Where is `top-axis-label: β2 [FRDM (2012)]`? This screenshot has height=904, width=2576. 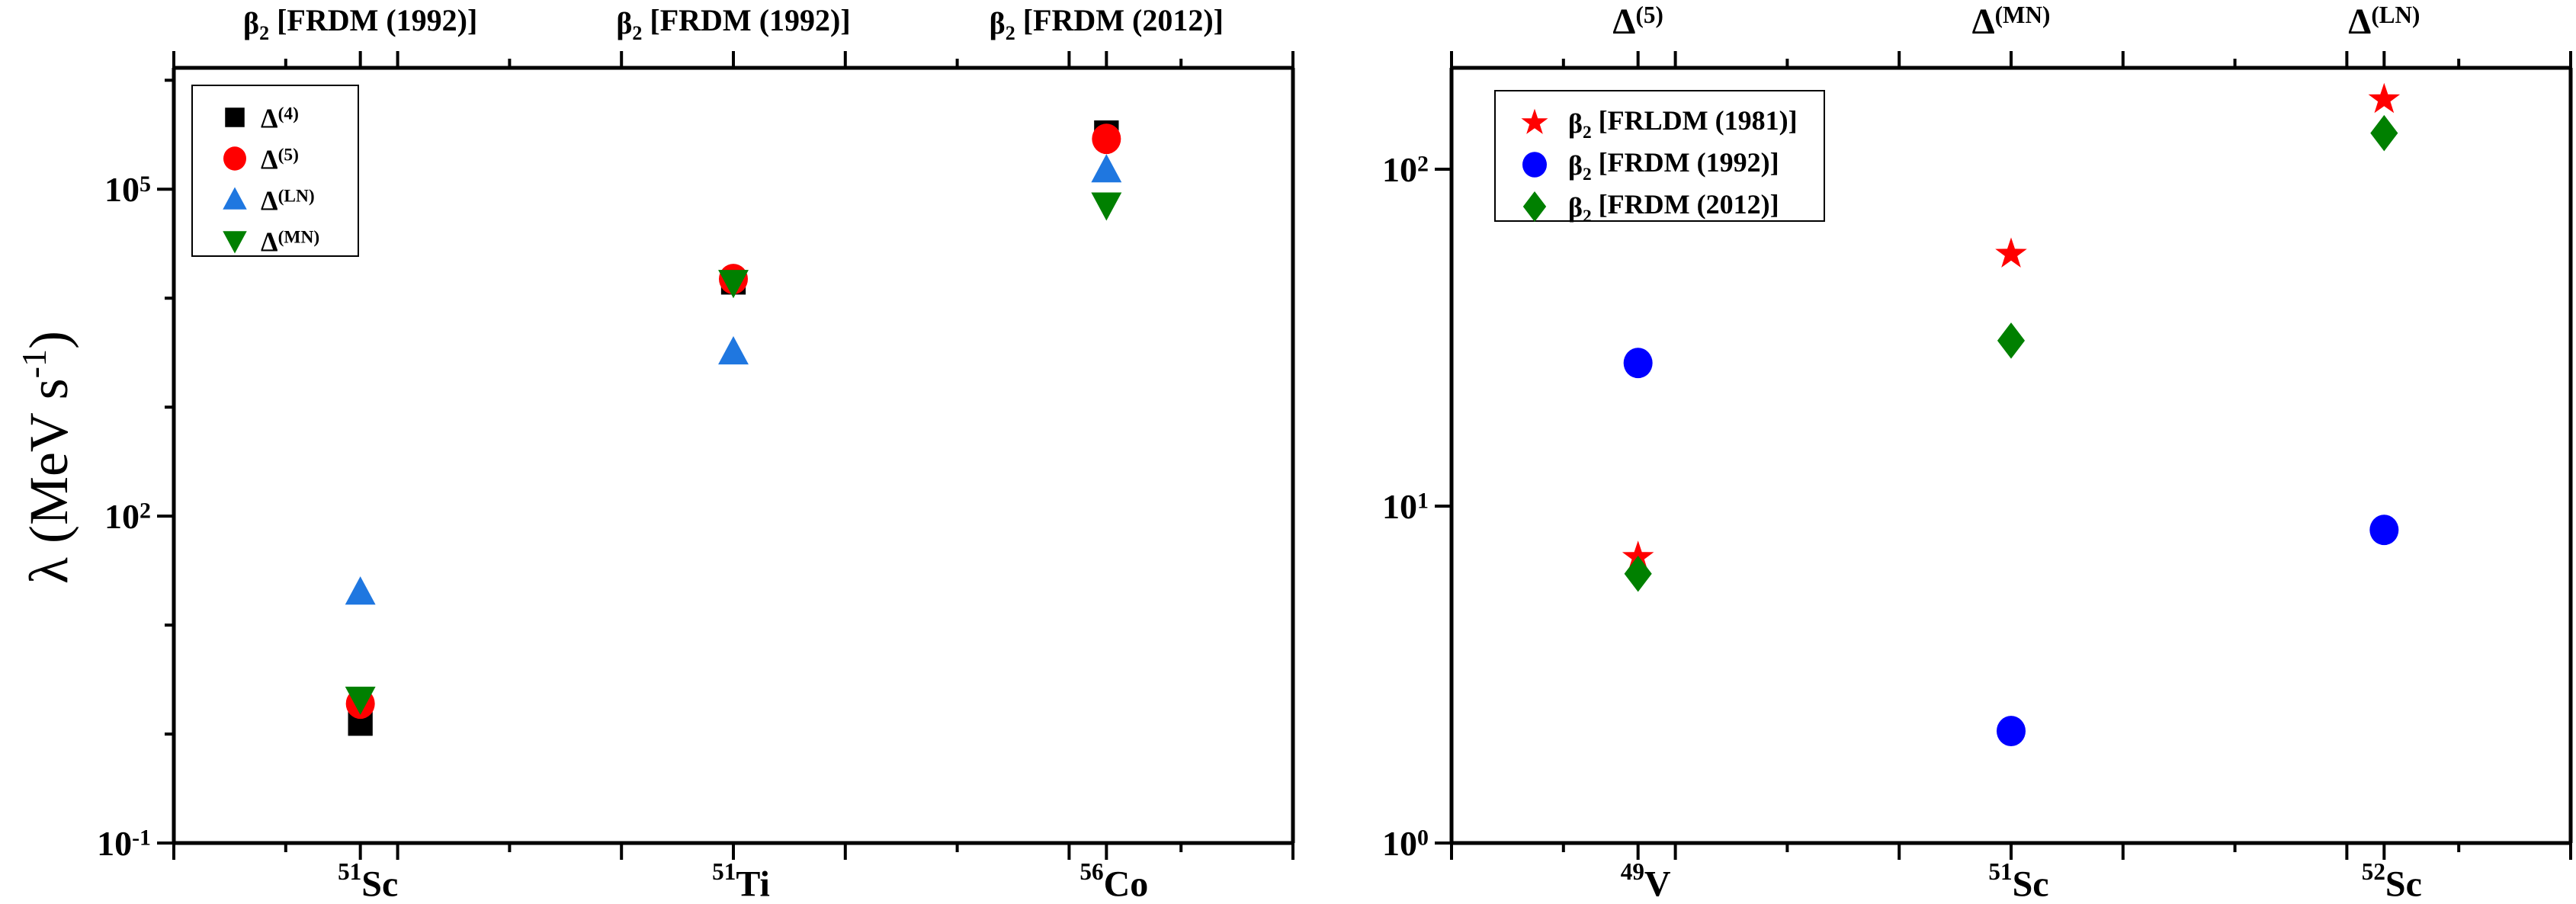
top-axis-label: β2 [FRDM (2012)] is located at coordinates (1107, 23).